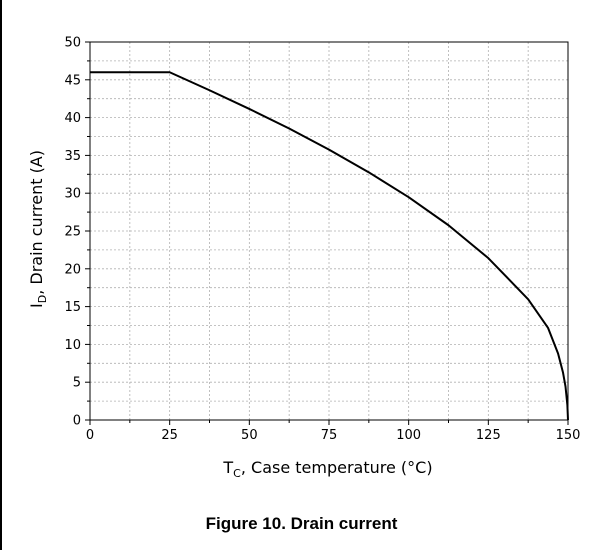 This screenshot has height=550, width=603. Describe the element at coordinates (568, 435) in the screenshot. I see `x-tick-label: 150` at that location.